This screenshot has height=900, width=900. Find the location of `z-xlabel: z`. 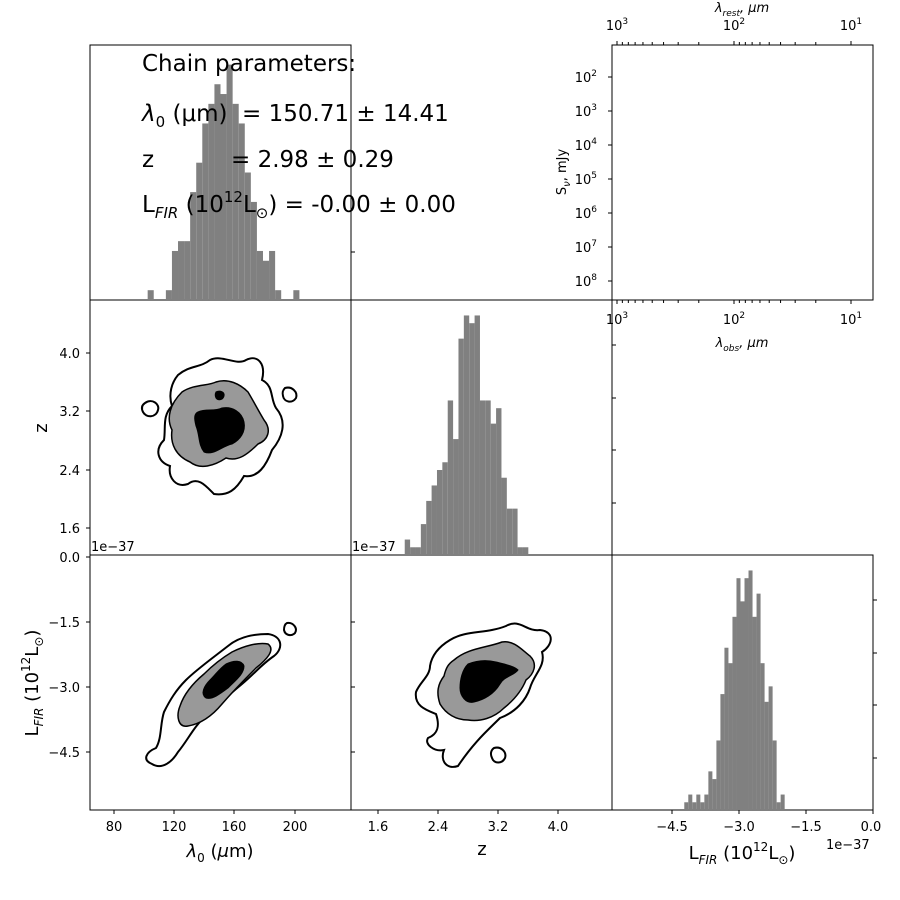

z-xlabel: z is located at coordinates (481, 849).